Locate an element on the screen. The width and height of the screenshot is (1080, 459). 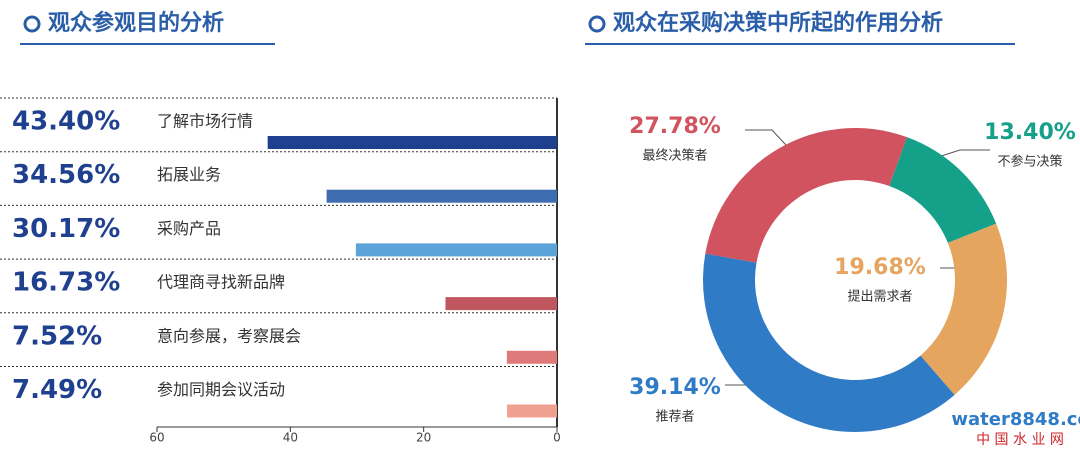
chart-title: 观众在采购决策中所起的作用分析 is located at coordinates (778, 23).